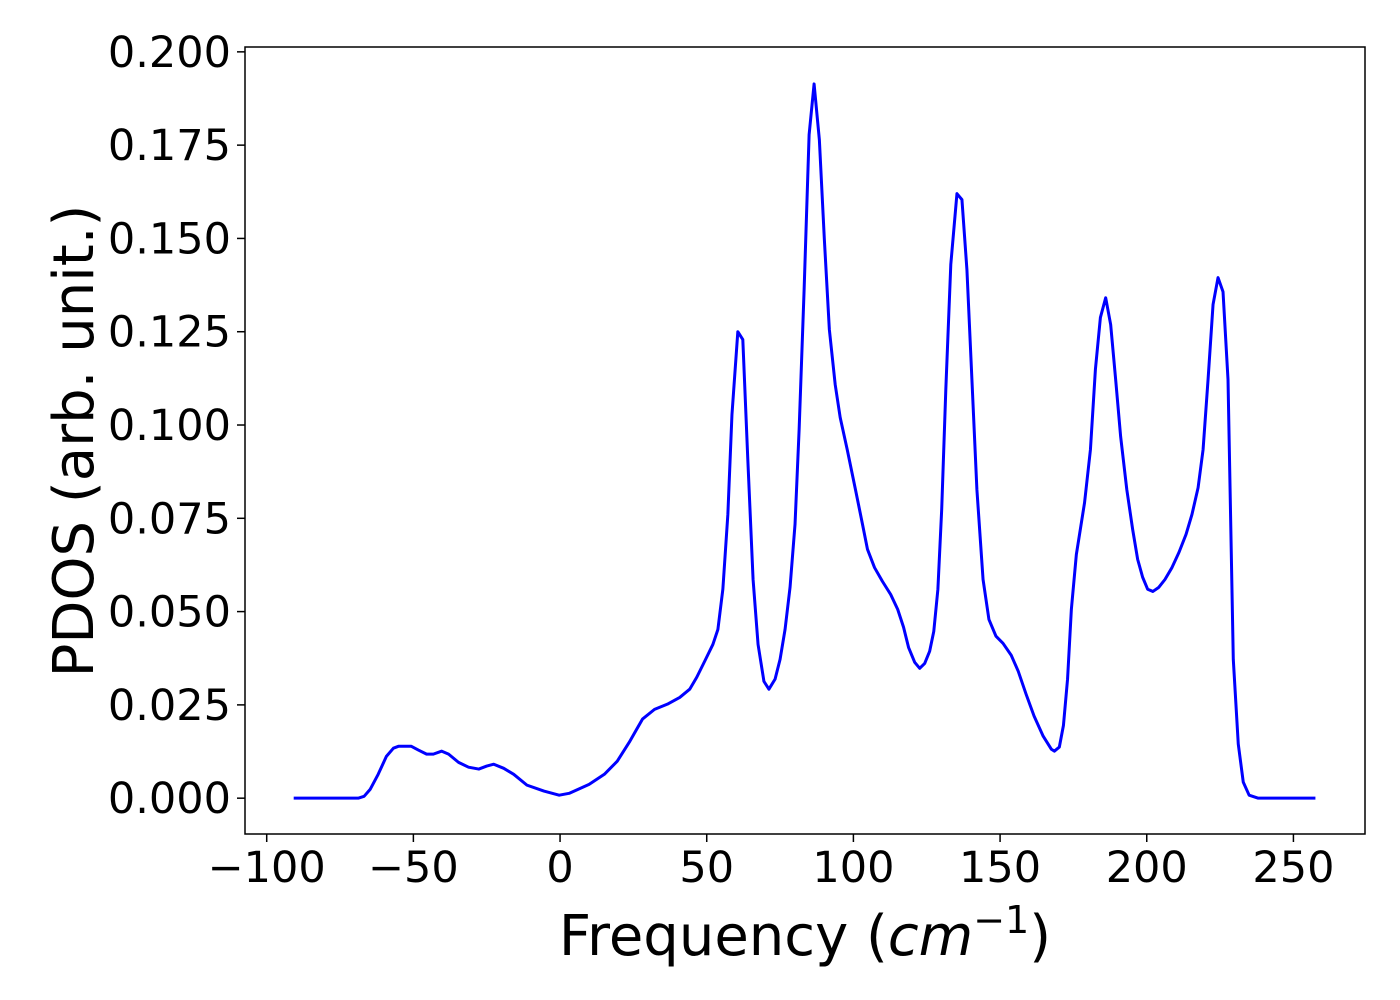  I want to click on x-tick-label: 100, so click(853, 868).